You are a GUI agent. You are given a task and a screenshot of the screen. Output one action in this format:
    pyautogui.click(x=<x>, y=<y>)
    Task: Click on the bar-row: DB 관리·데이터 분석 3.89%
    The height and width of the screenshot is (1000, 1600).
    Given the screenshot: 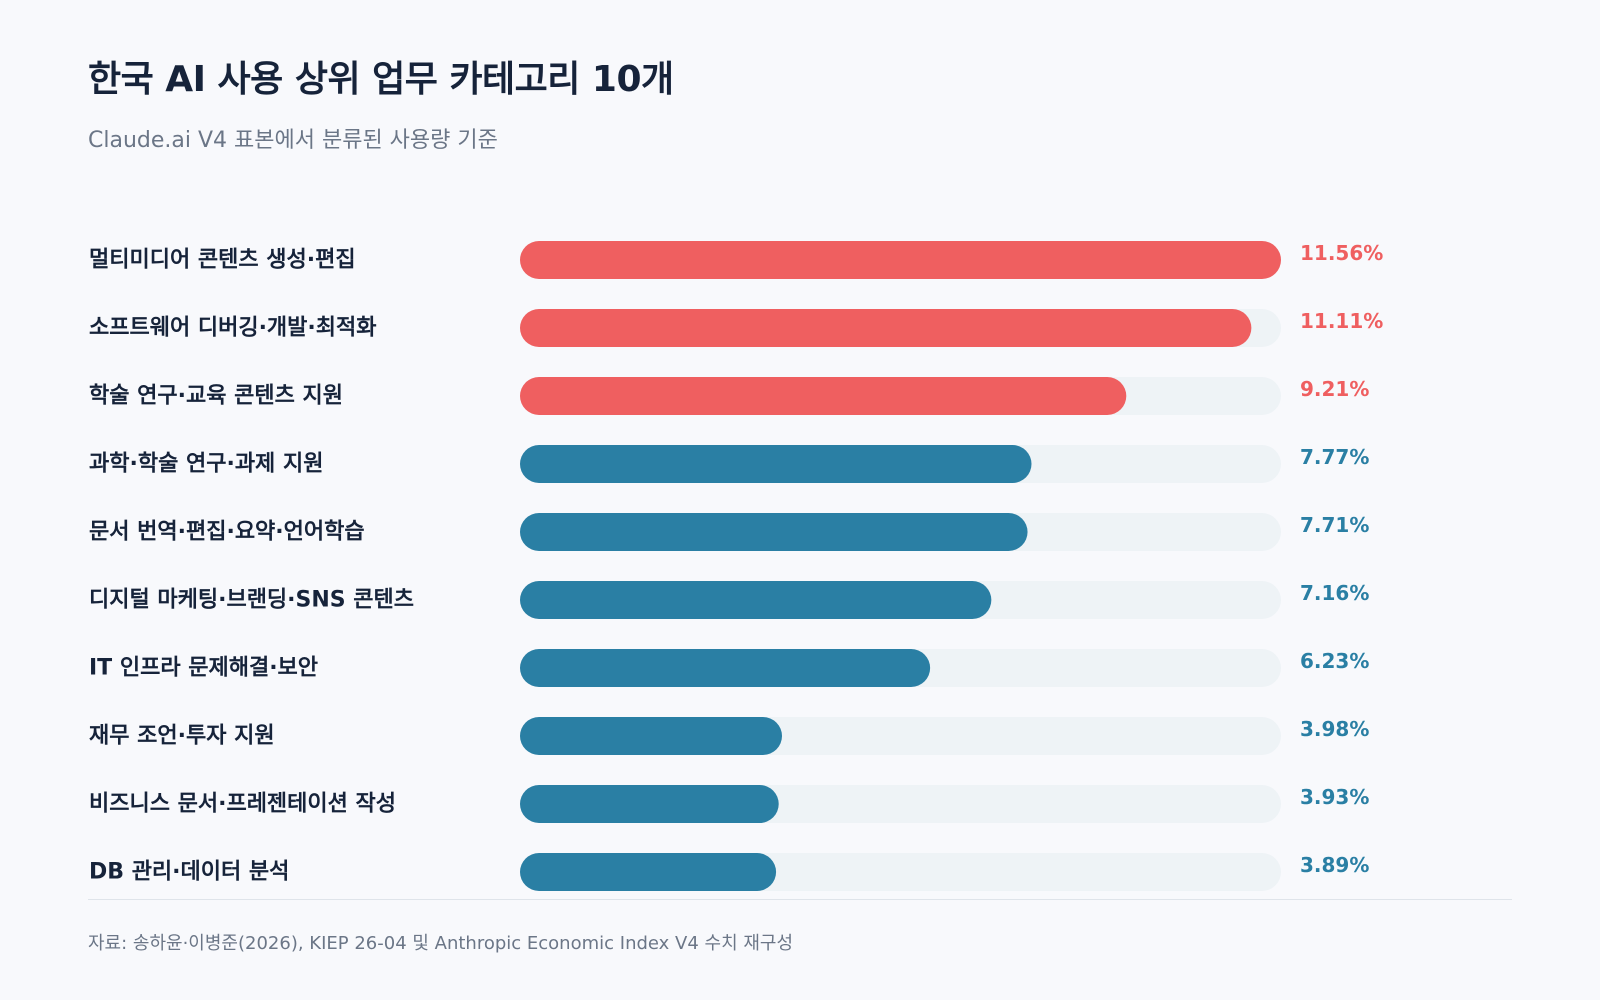 What is the action you would take?
    pyautogui.click(x=729, y=872)
    